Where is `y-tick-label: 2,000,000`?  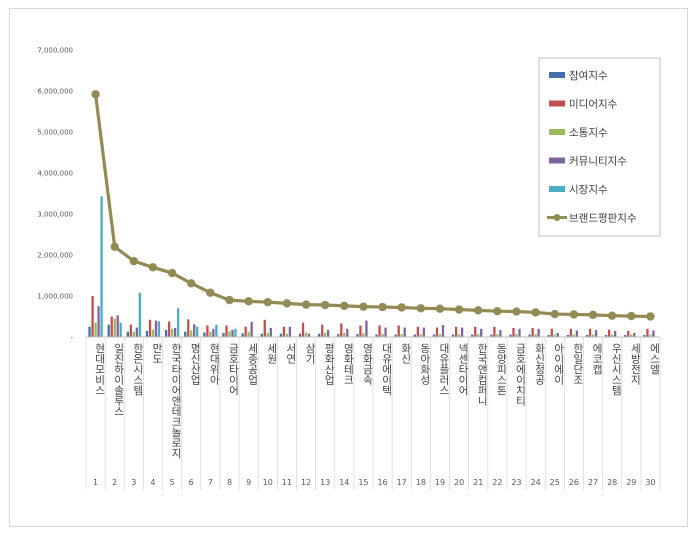
y-tick-label: 2,000,000 is located at coordinates (55, 256).